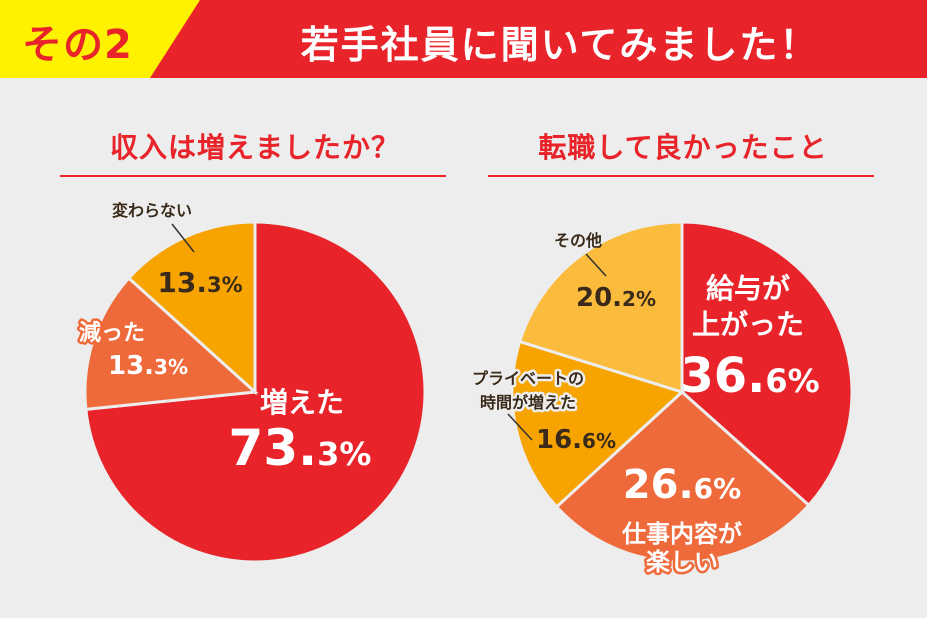 The width and height of the screenshot is (927, 618). Describe the element at coordinates (748, 324) in the screenshot. I see `pie-2-label-1b: 上がった` at that location.